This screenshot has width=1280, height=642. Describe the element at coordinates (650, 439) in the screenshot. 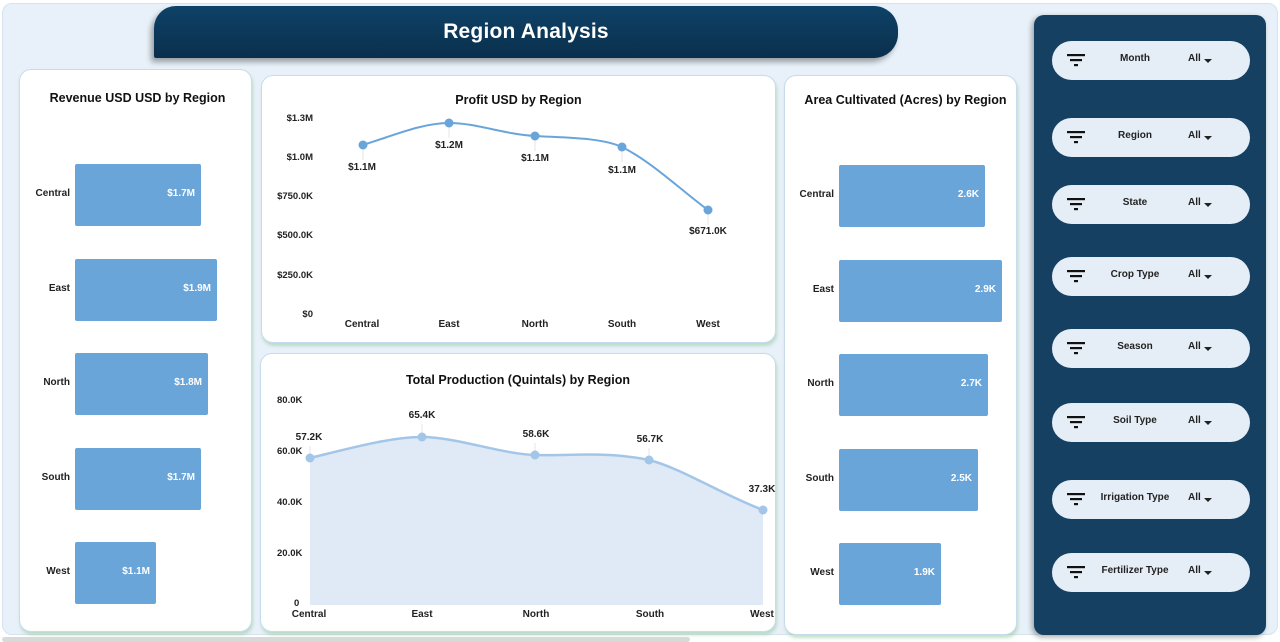

I see `point-label: 56.7K` at that location.